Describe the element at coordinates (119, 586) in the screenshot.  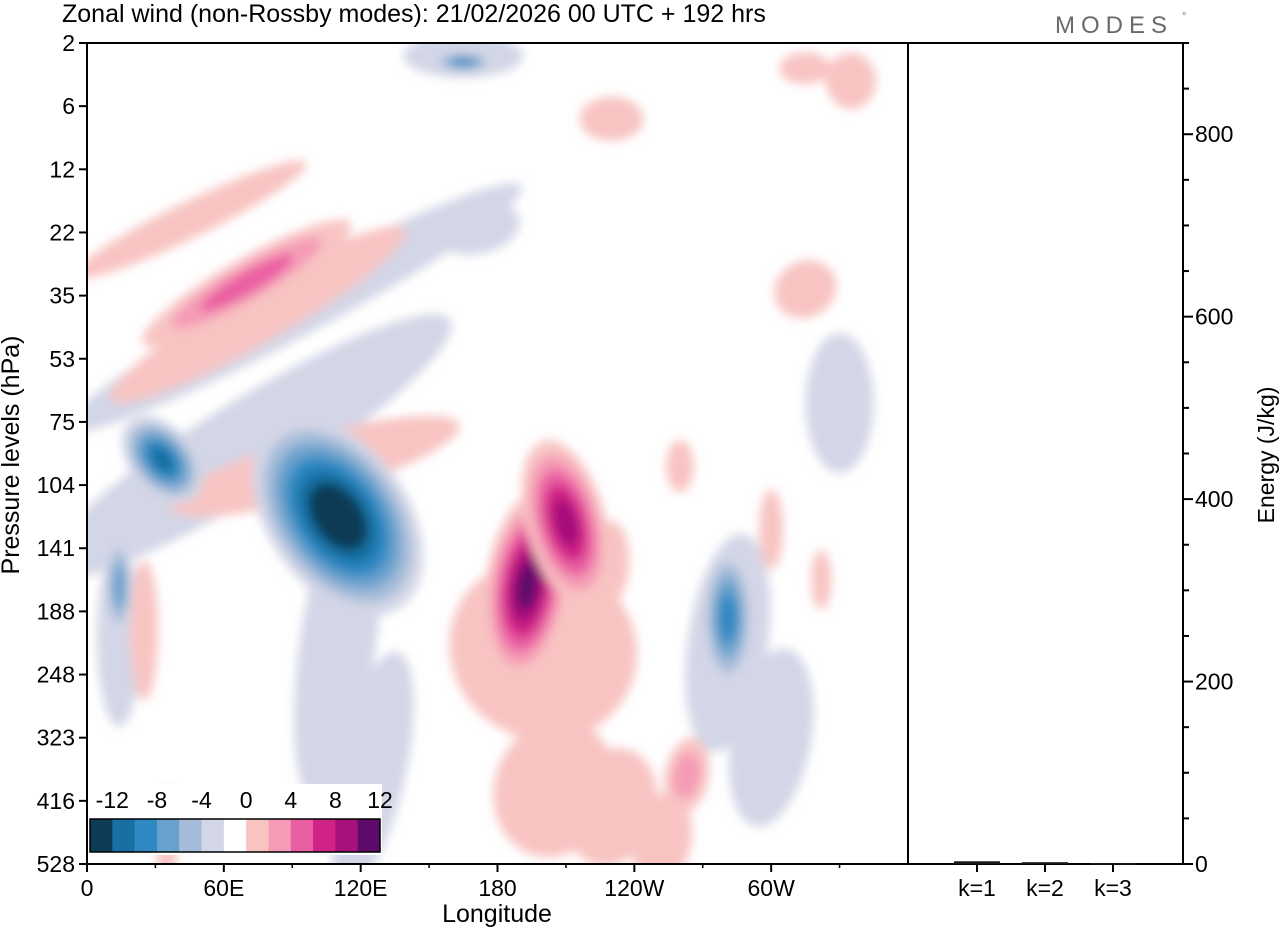
I see `easterly-core-10E-contour` at that location.